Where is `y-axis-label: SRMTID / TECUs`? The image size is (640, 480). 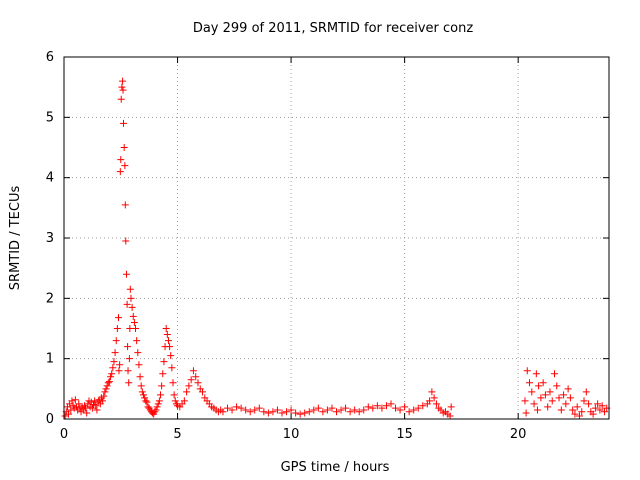
y-axis-label: SRMTID / TECUs is located at coordinates (15, 238).